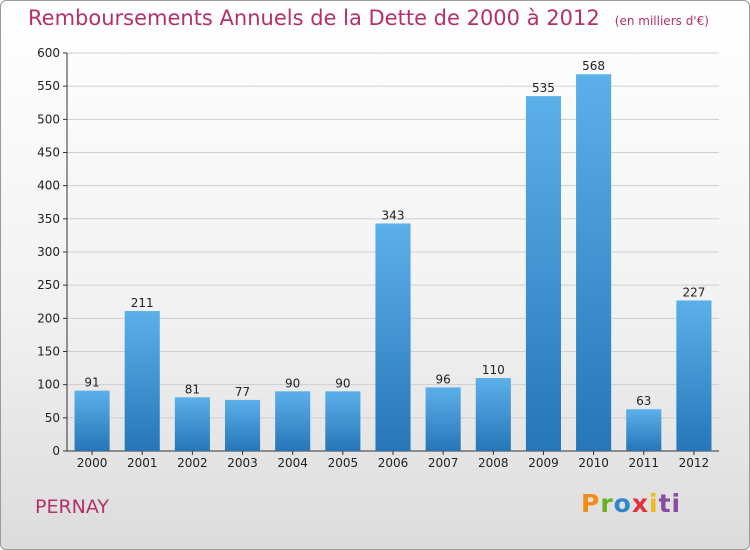 This screenshot has width=750, height=550. What do you see at coordinates (593, 463) in the screenshot?
I see `x-tick-label: 2010` at bounding box center [593, 463].